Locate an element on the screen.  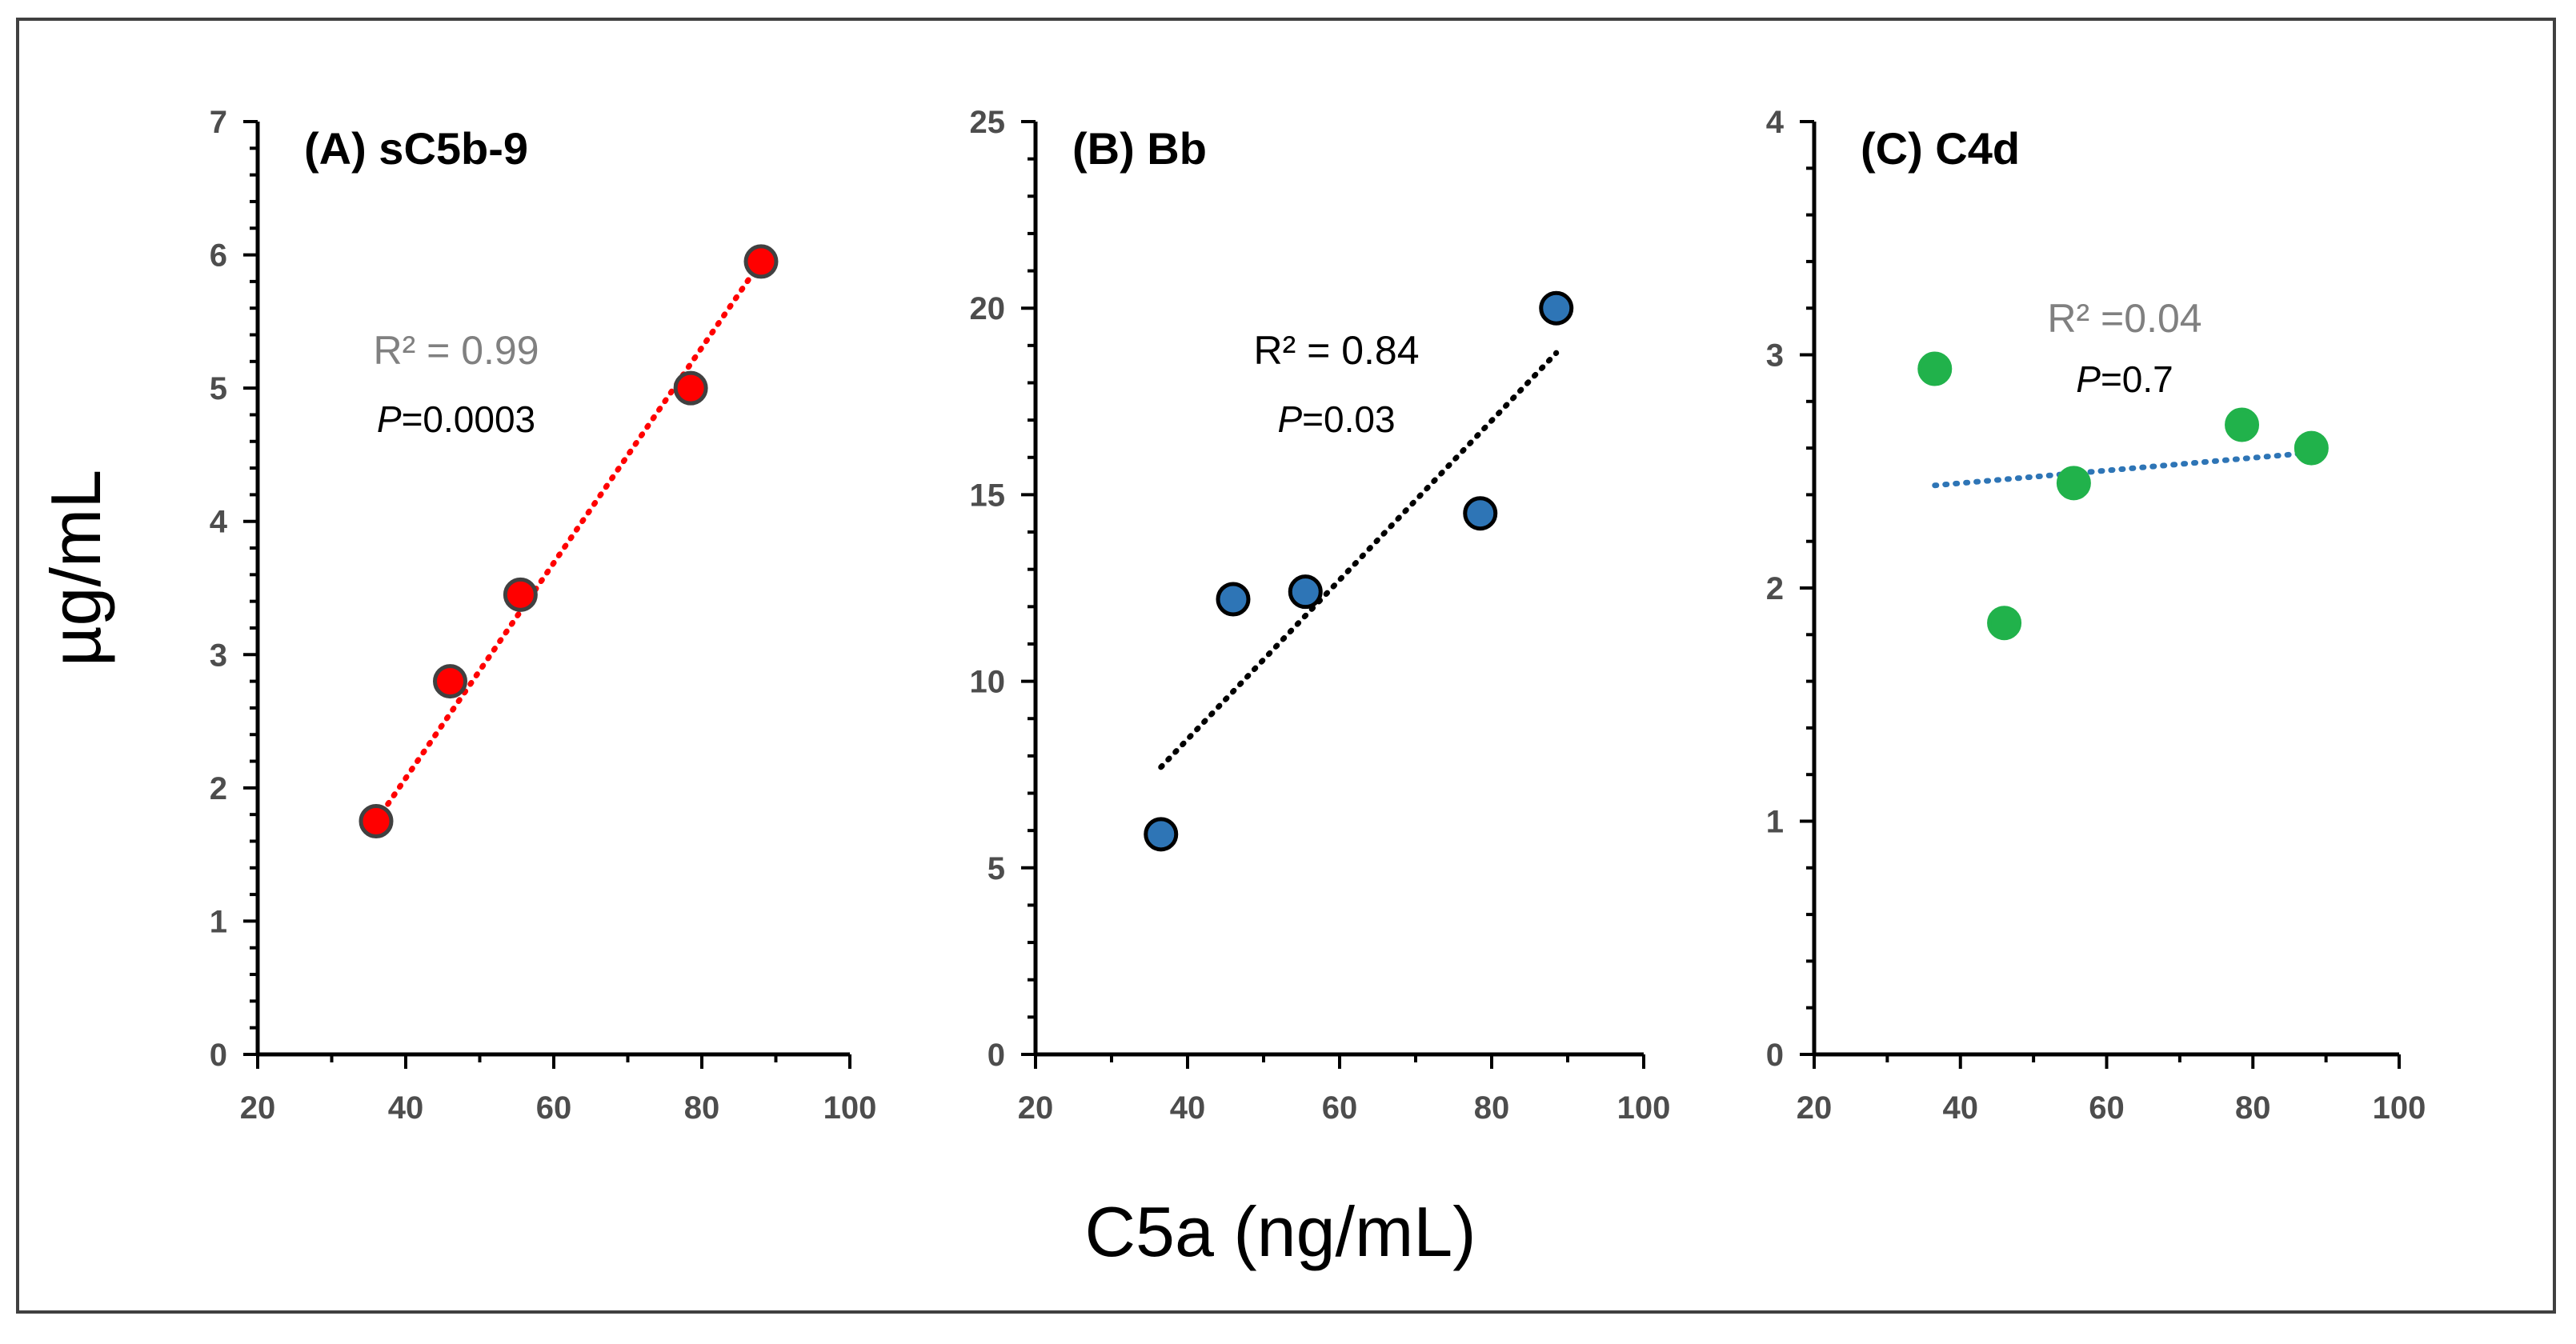
x-axis-title: C5a (ng/mL) is located at coordinates (1280, 1231).